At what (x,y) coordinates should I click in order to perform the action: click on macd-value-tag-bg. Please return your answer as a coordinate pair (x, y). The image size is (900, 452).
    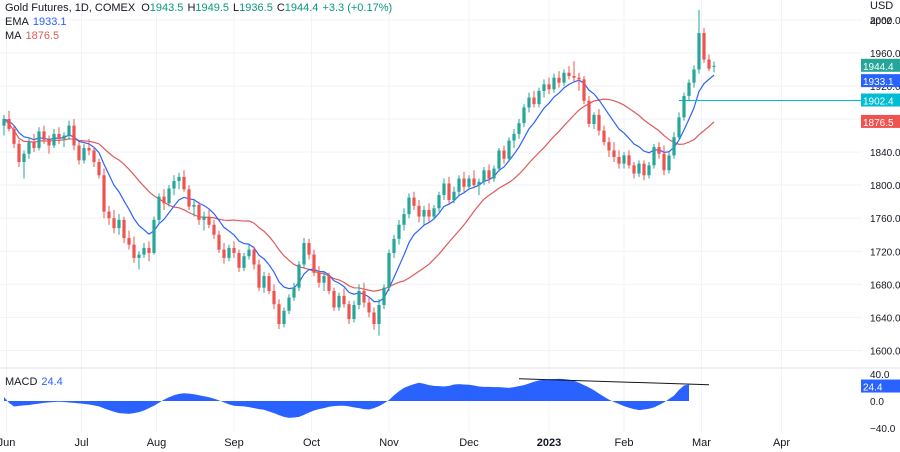
    Looking at the image, I should click on (880, 386).